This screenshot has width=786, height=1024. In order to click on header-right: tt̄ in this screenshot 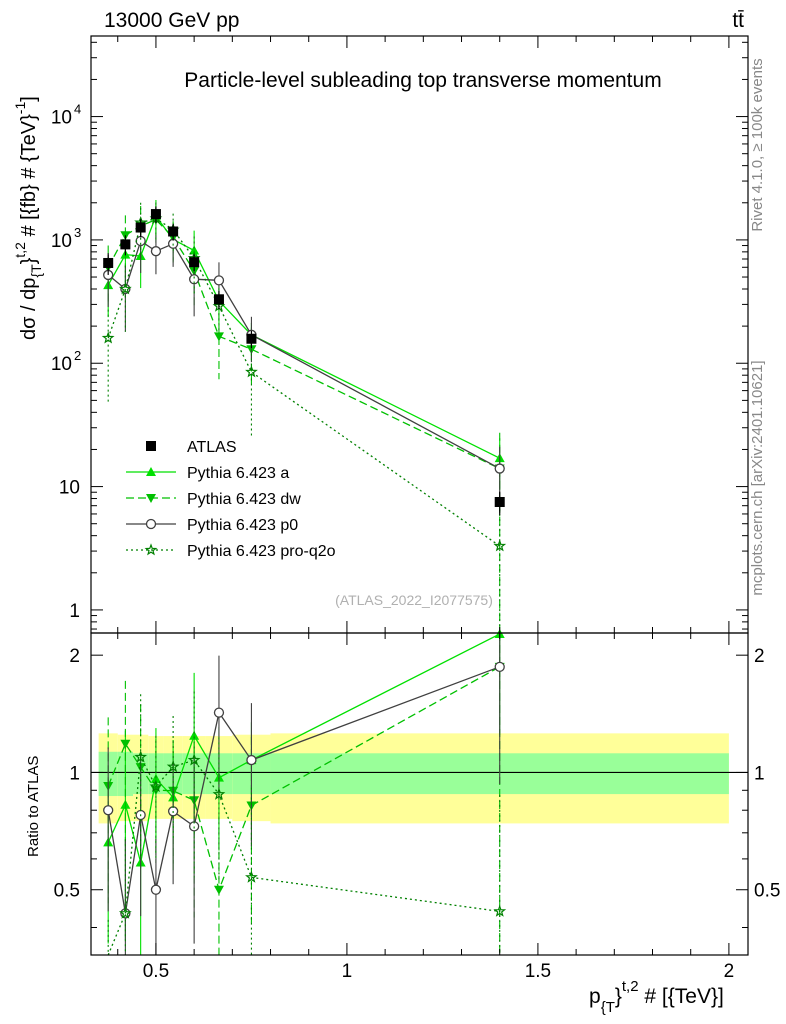, I will do `click(738, 20)`.